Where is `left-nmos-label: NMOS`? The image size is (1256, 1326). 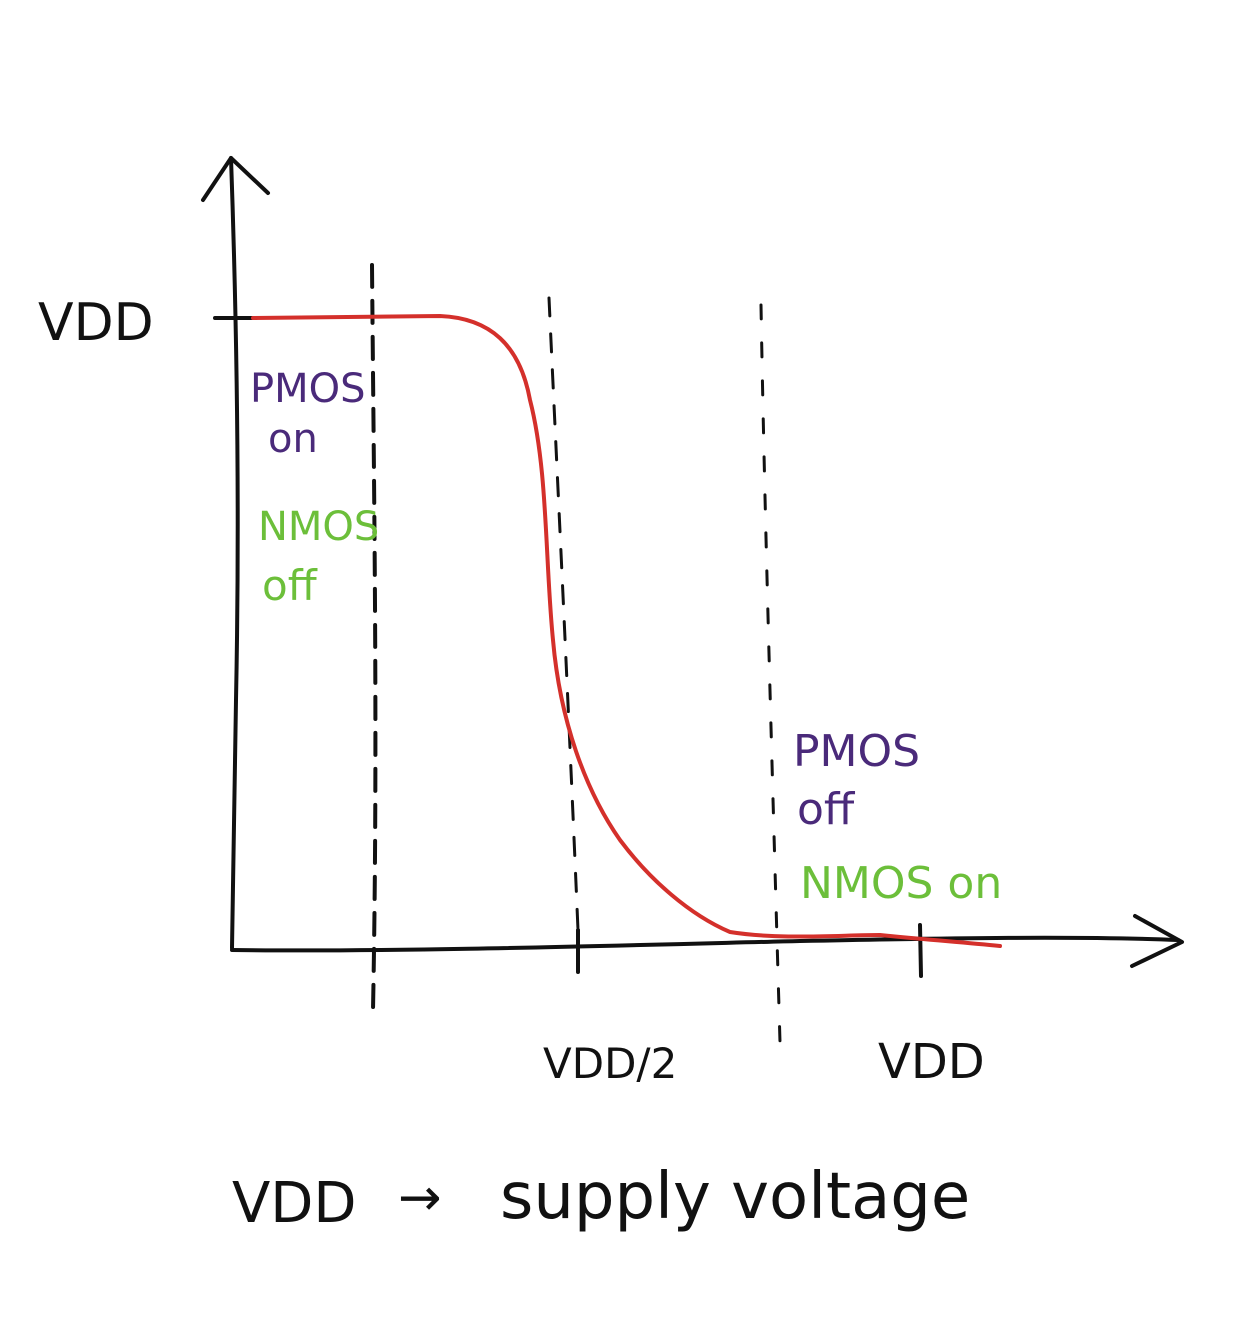
left-nmos-label: NMOS is located at coordinates (318, 527).